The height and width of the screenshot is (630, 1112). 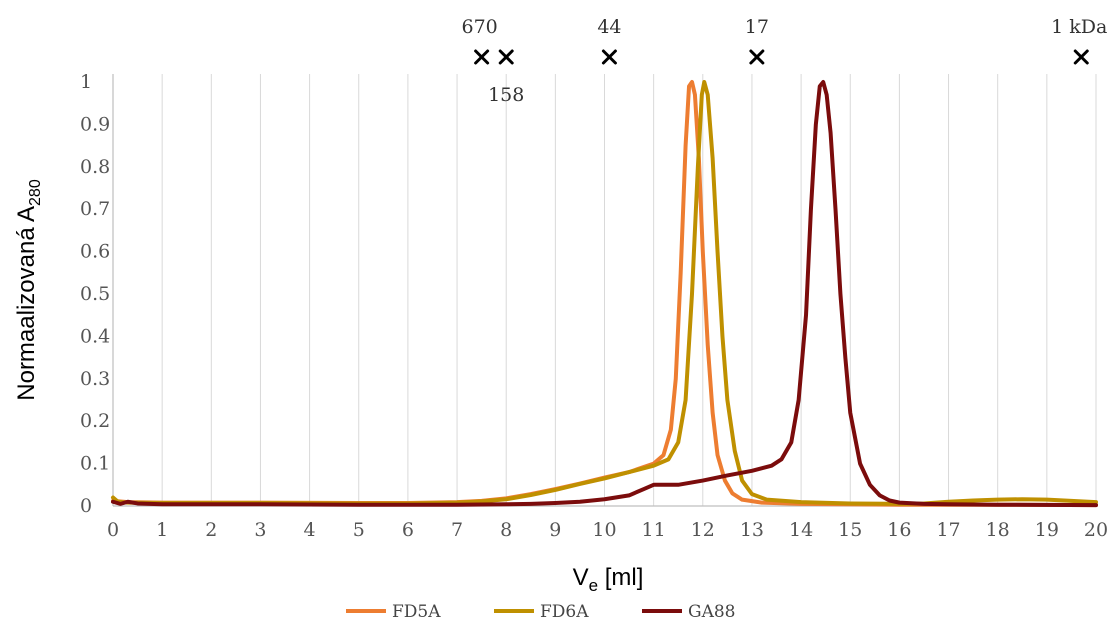 I want to click on size-marker: 670, so click(x=479, y=40).